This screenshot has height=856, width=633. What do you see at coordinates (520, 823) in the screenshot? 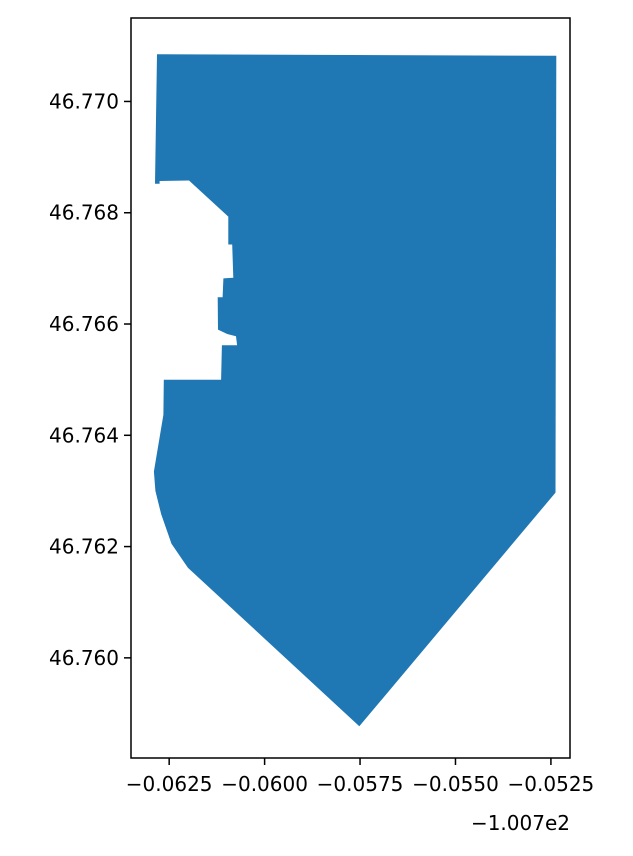
I see `x-axis-offset-label: −1.007e2` at bounding box center [520, 823].